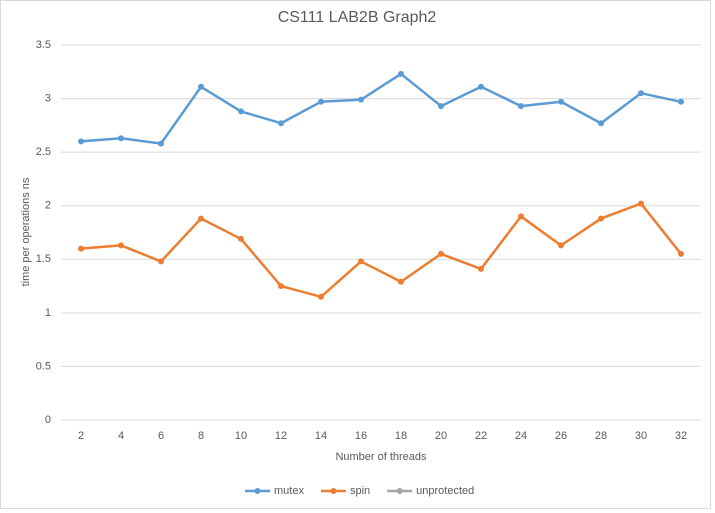 Image resolution: width=715 pixels, height=513 pixels. What do you see at coordinates (561, 436) in the screenshot?
I see `x-tick-label: 26` at bounding box center [561, 436].